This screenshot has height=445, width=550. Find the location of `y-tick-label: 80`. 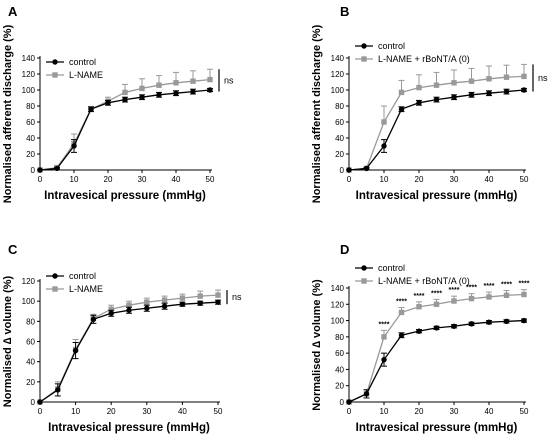

y-tick-label: 80 is located at coordinates (339, 106).